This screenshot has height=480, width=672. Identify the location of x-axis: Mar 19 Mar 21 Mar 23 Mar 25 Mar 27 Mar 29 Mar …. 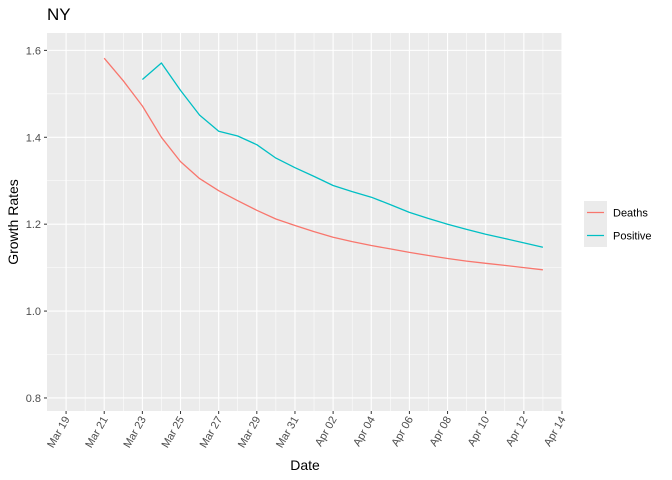
(307, 431).